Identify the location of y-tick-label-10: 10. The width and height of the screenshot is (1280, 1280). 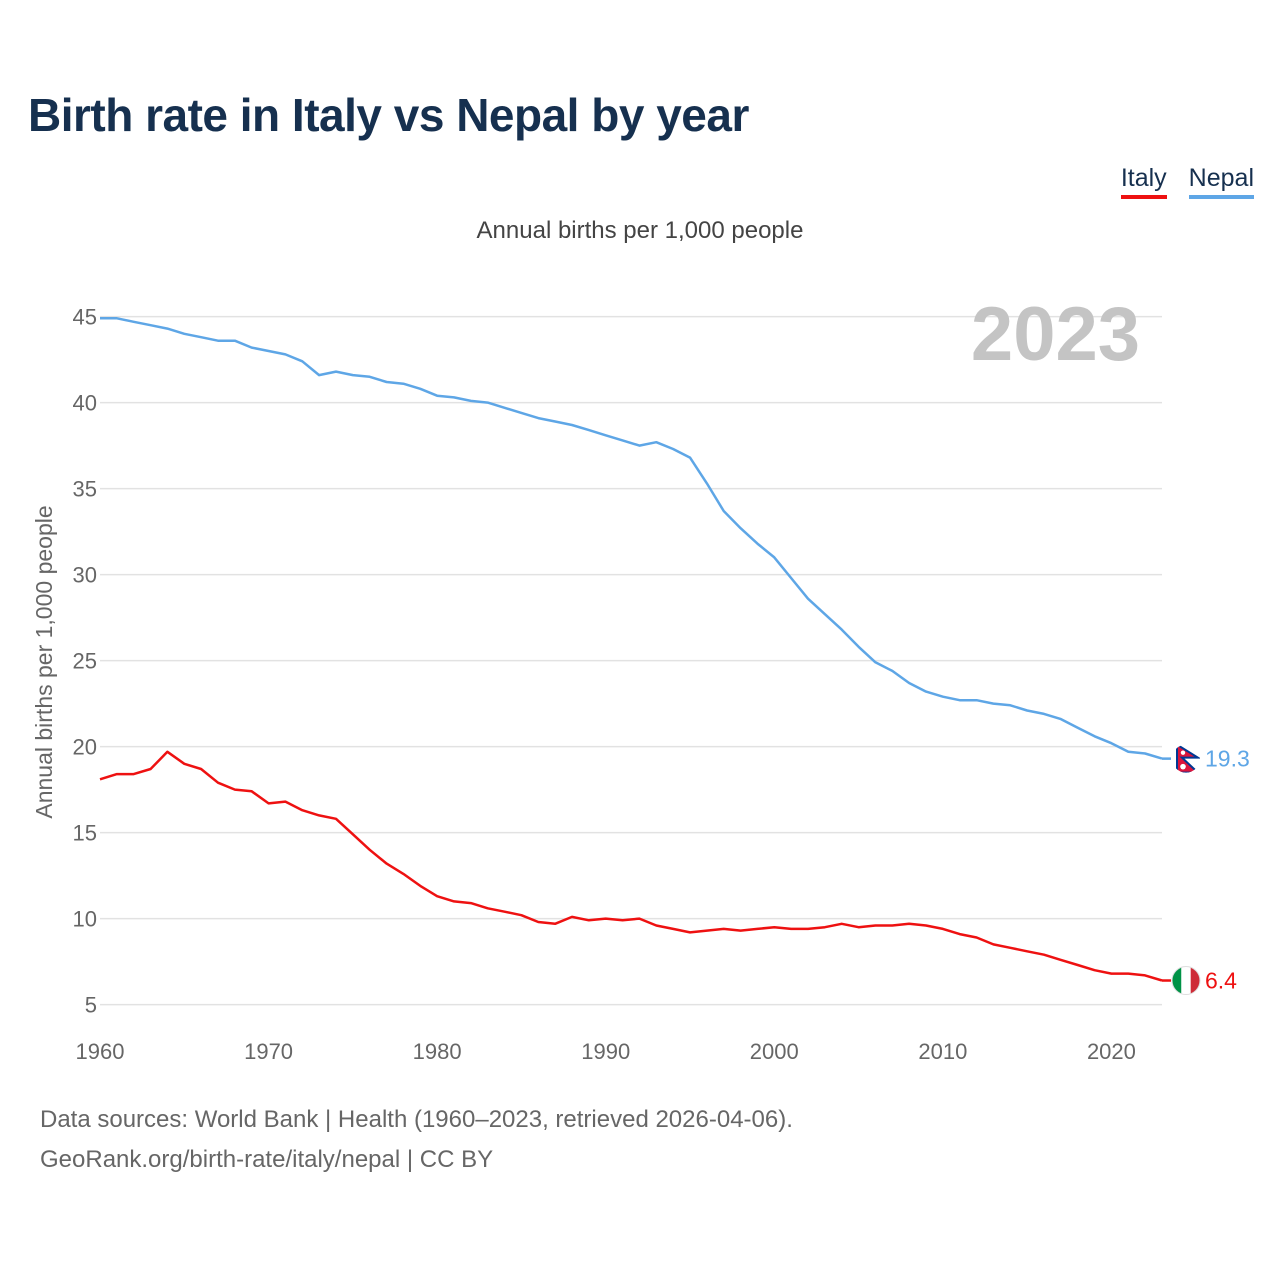
(85, 919).